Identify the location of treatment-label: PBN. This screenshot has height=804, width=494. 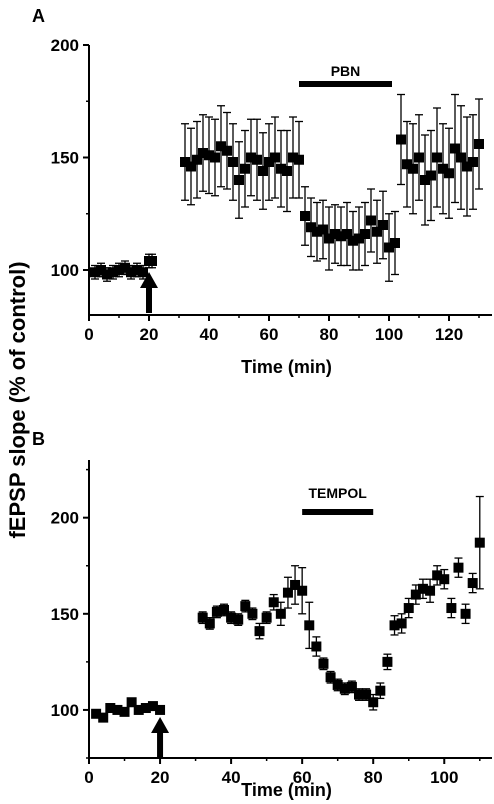
(346, 71).